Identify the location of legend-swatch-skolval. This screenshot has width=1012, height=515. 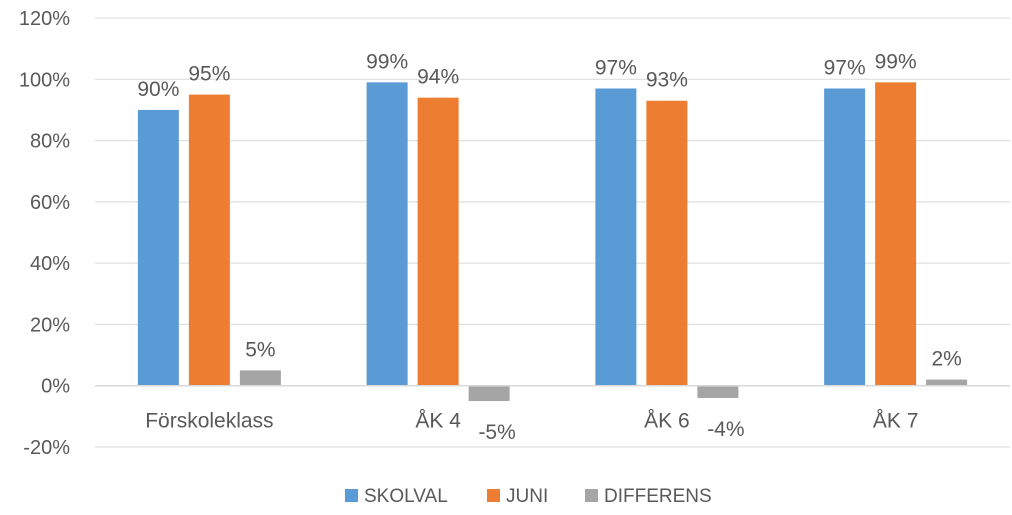
(351, 495).